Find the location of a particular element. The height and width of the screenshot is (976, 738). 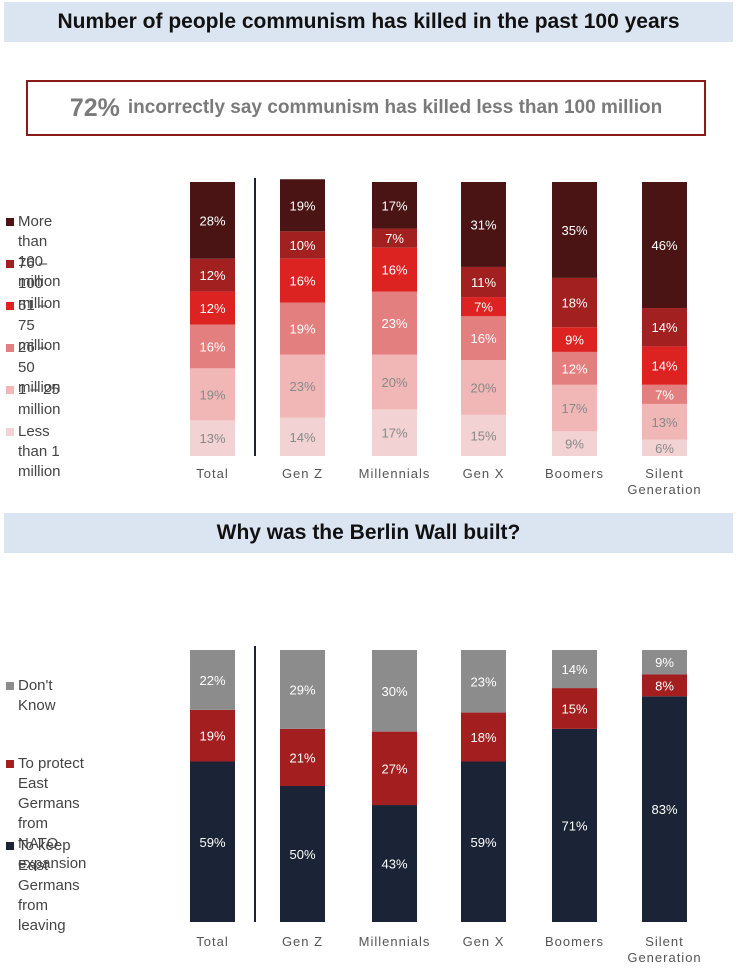

chart2-data-label: 83% is located at coordinates (664, 809).